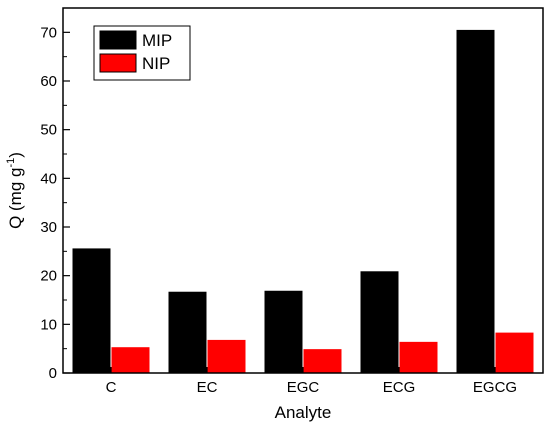  I want to click on x-axis: C EC EGC ECG EGCG, so click(311, 381).